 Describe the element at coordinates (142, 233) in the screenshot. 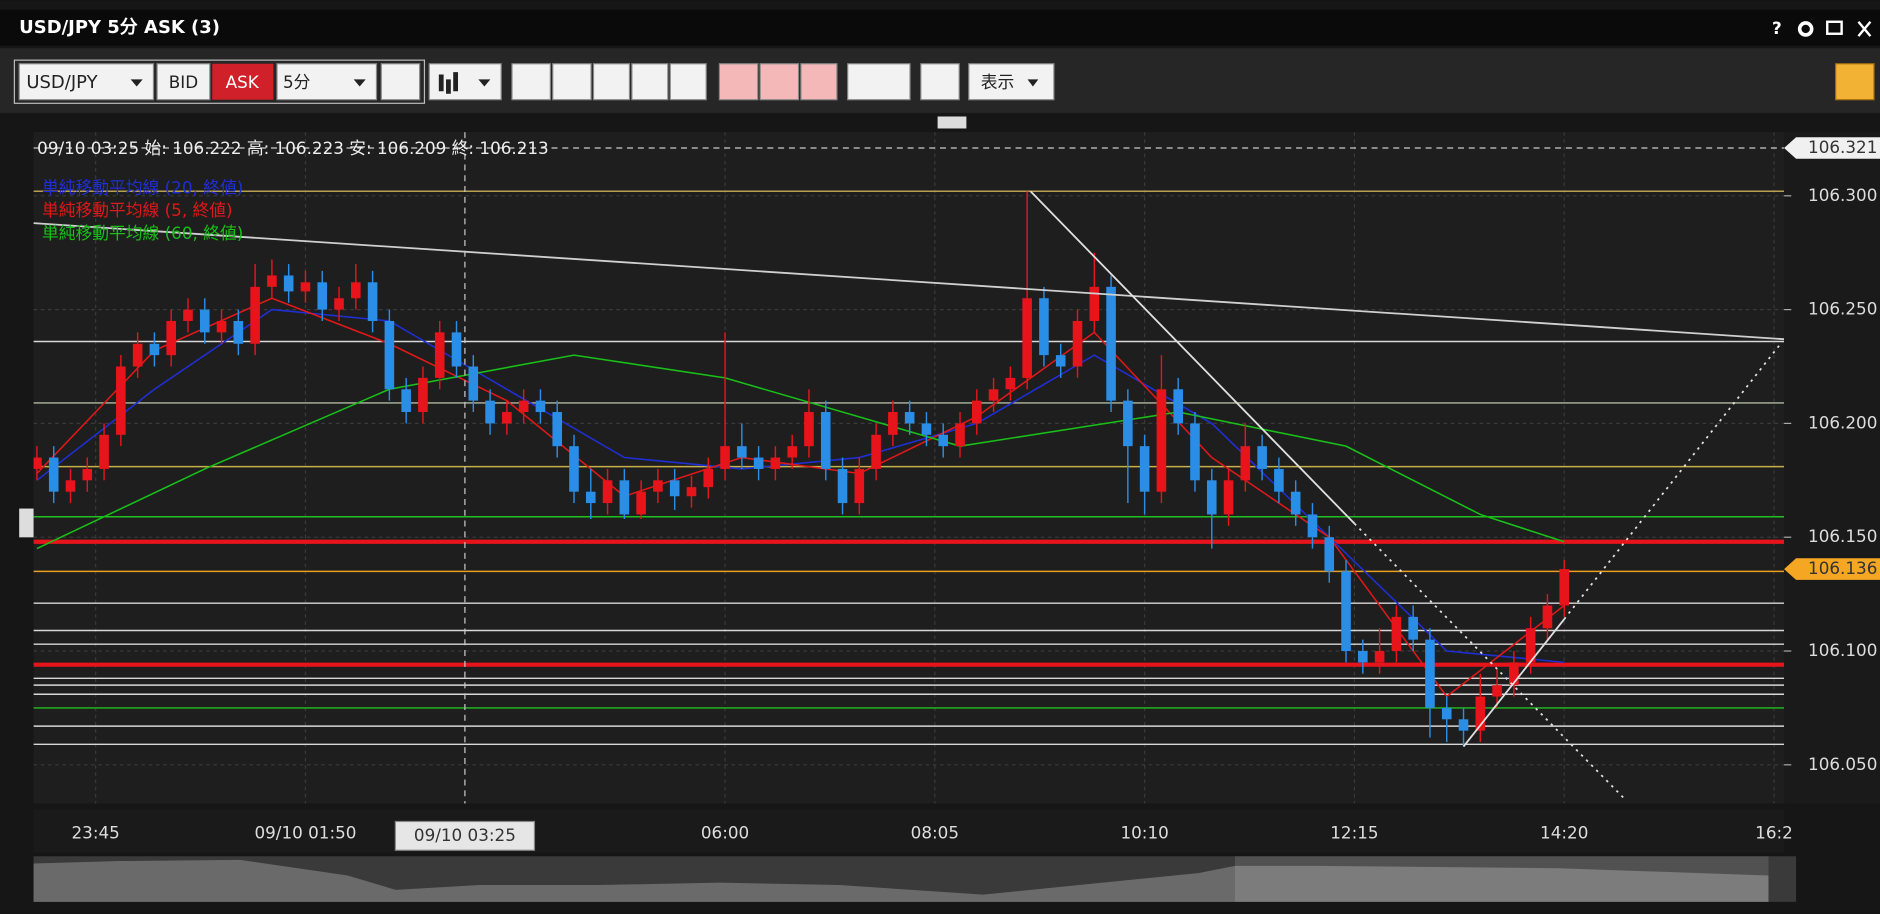

I see `legend-entry: 単純移動平均線 (60, 終値)` at that location.